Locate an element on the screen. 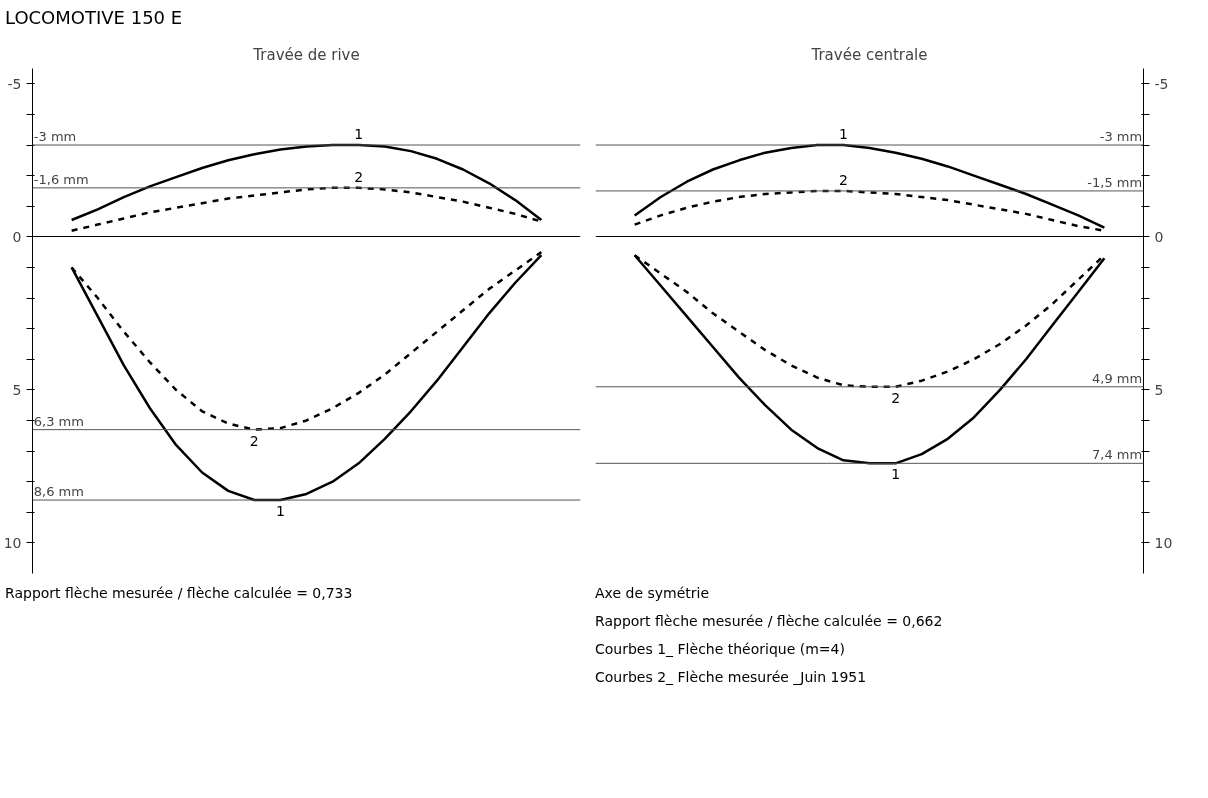 Image resolution: width=1208 pixels, height=798 pixels. text: Rapport flèche mesurée / flèche calculée = 0,662 is located at coordinates (769, 621).